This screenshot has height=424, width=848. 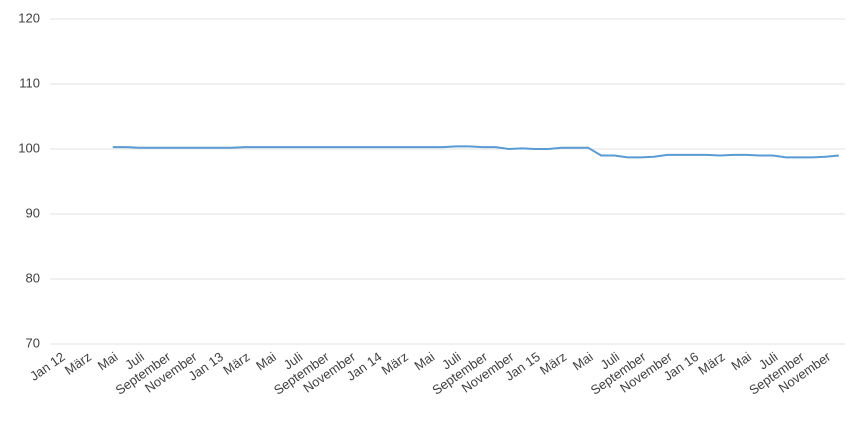 What do you see at coordinates (475, 152) in the screenshot?
I see `data-line` at bounding box center [475, 152].